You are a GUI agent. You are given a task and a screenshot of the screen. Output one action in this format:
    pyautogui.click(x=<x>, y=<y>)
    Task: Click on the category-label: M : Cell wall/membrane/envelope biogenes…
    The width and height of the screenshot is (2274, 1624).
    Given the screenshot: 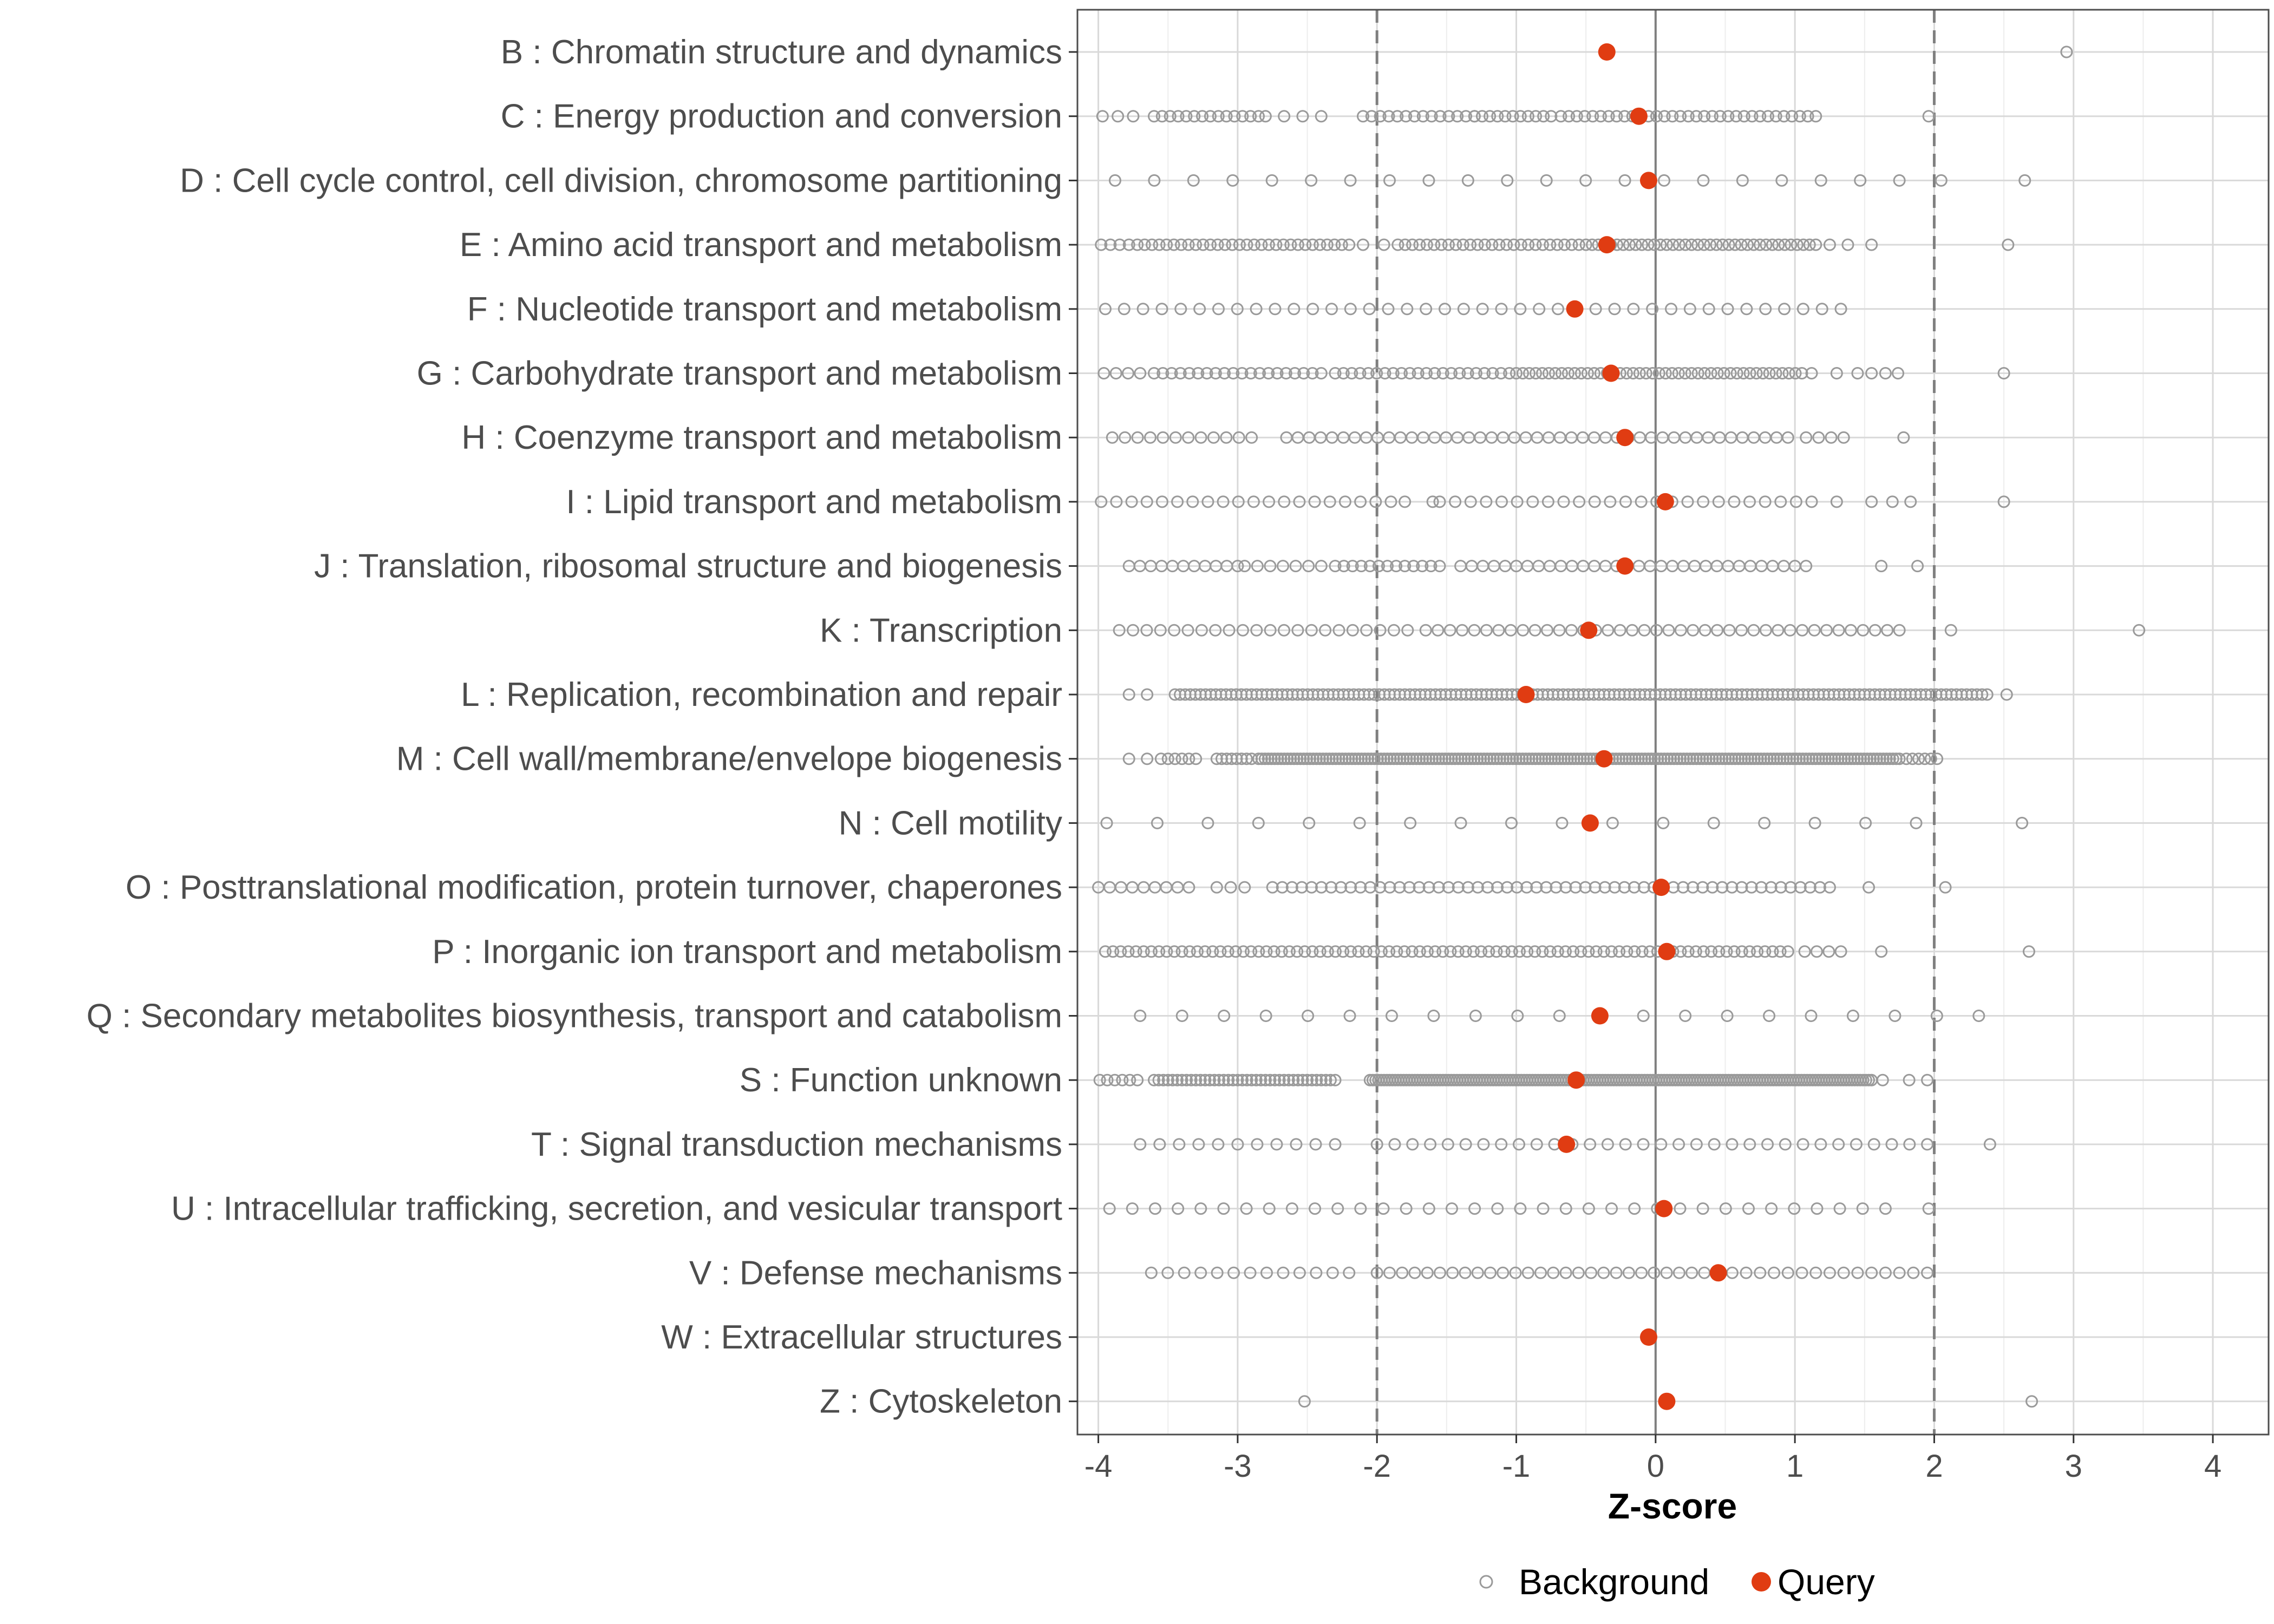 What is the action you would take?
    pyautogui.click(x=729, y=760)
    